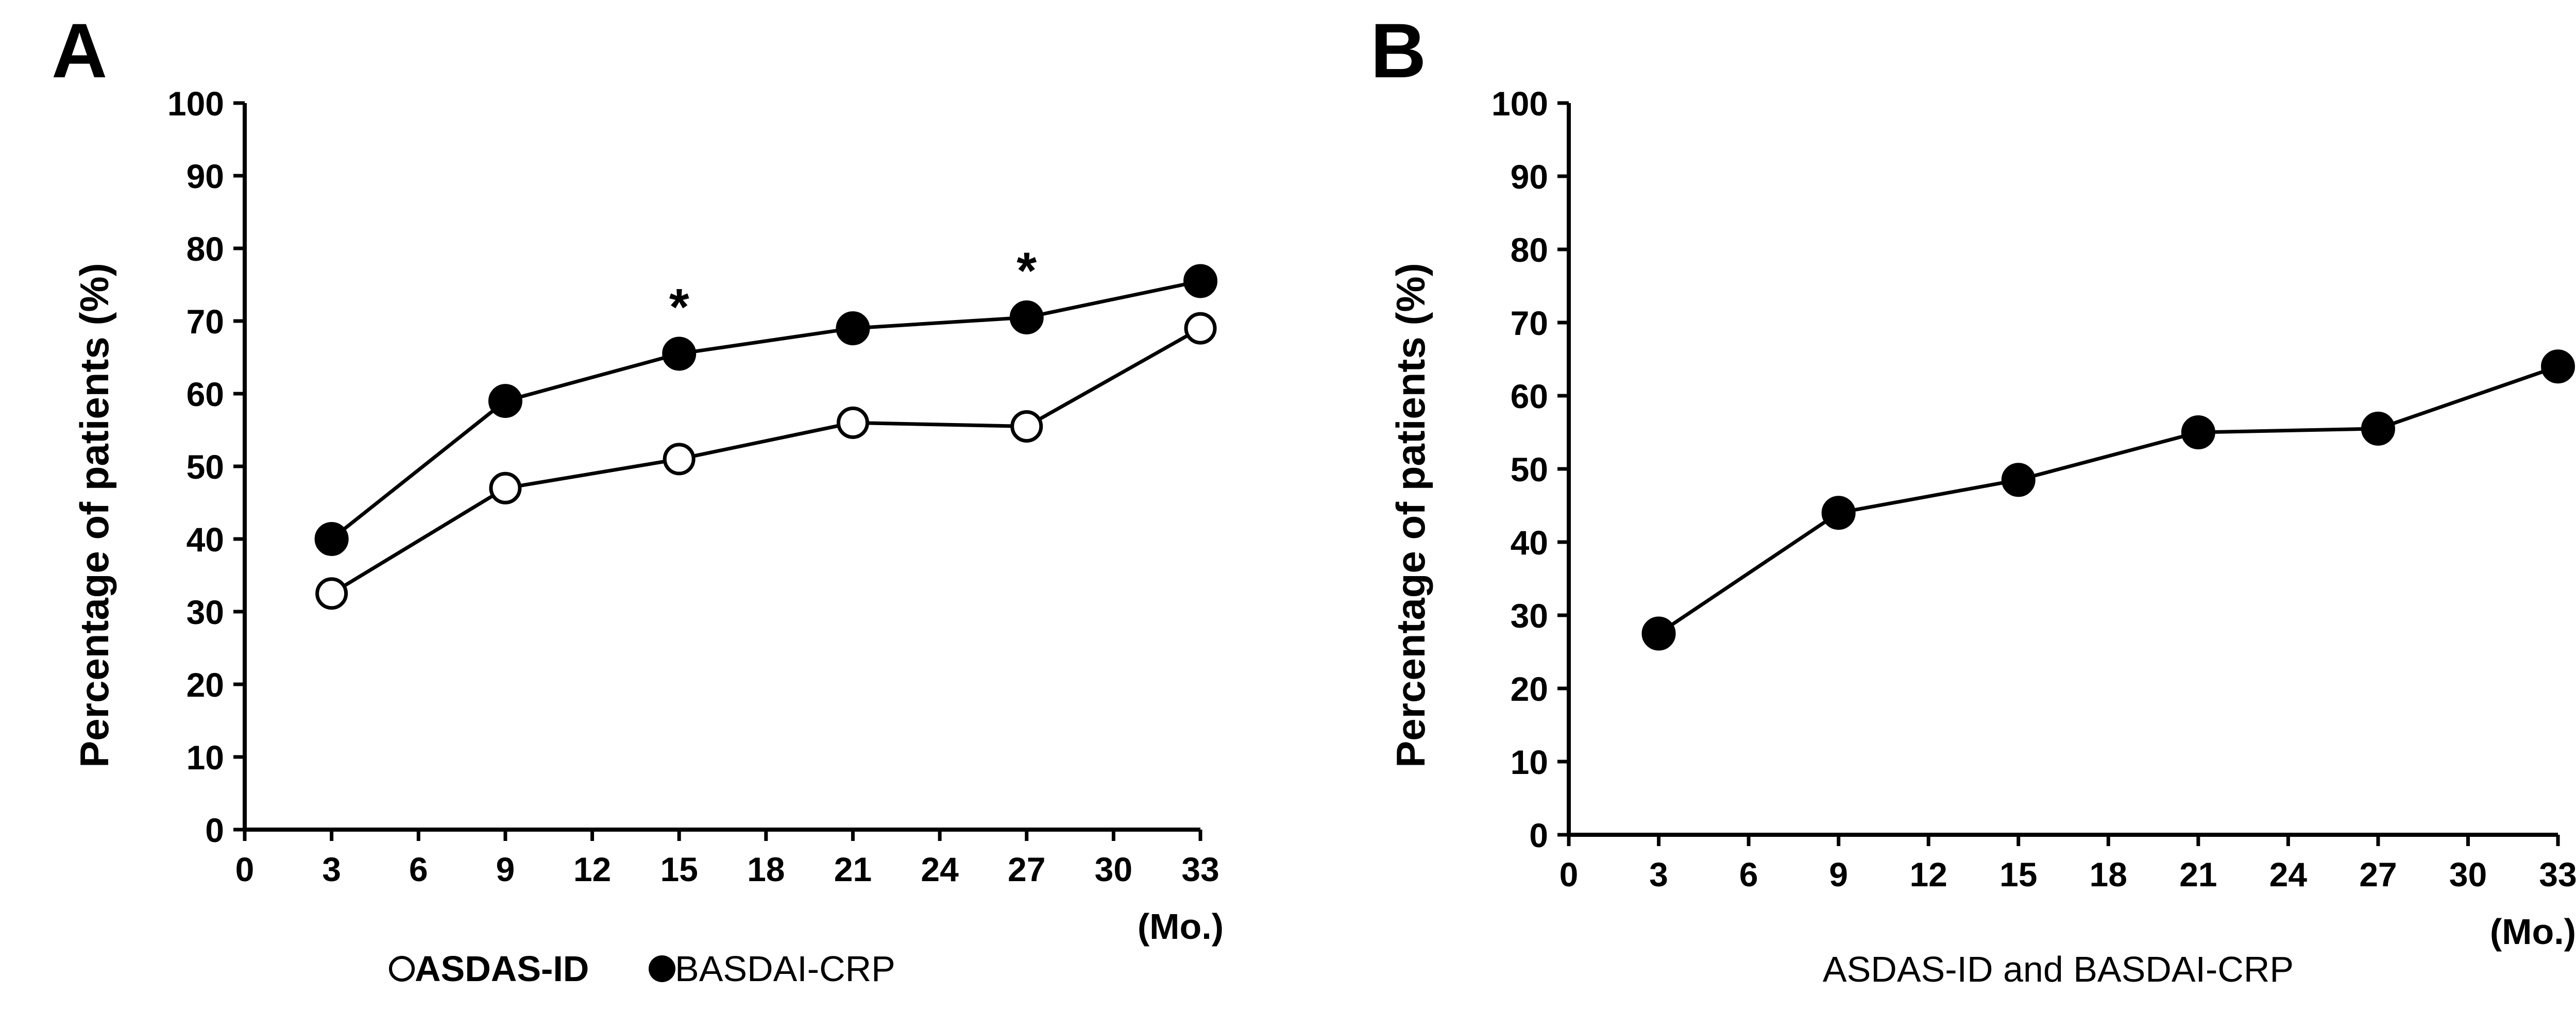  Describe the element at coordinates (2468, 874) in the screenshot. I see `panel-b-x-tick-label: 30` at that location.